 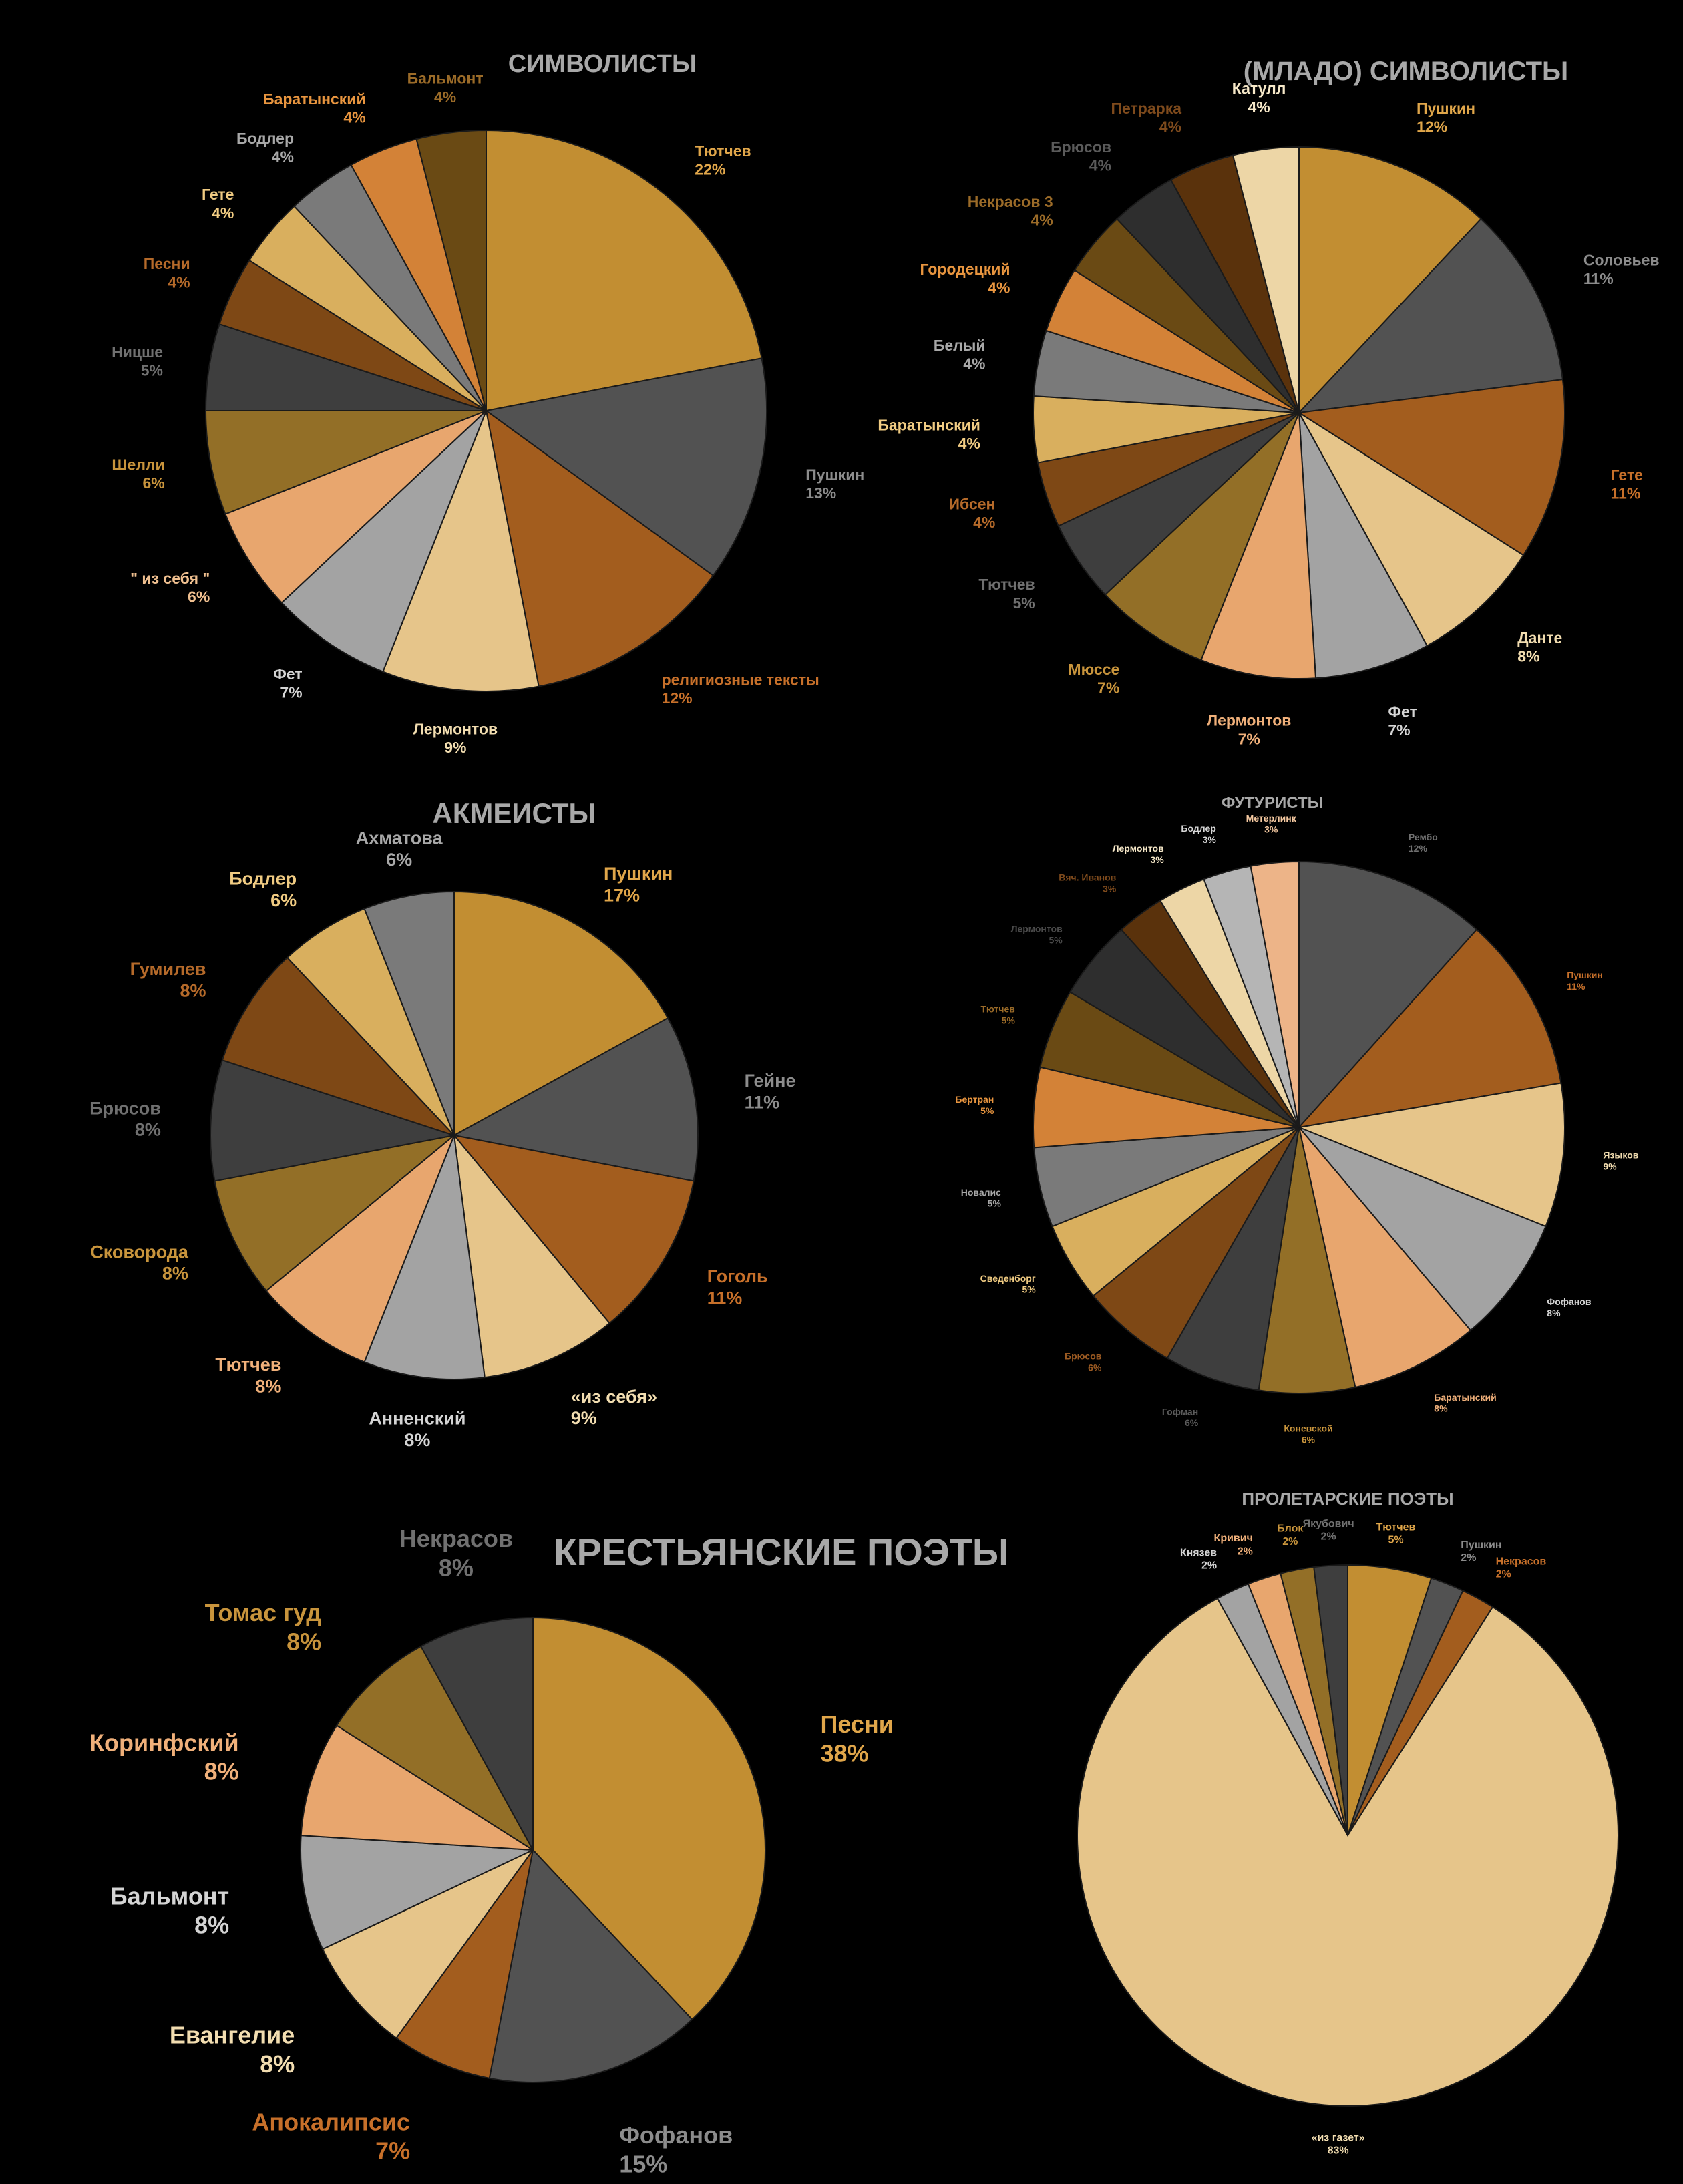 What do you see at coordinates (770, 1081) in the screenshot?
I see `slice-label: Гейне` at bounding box center [770, 1081].